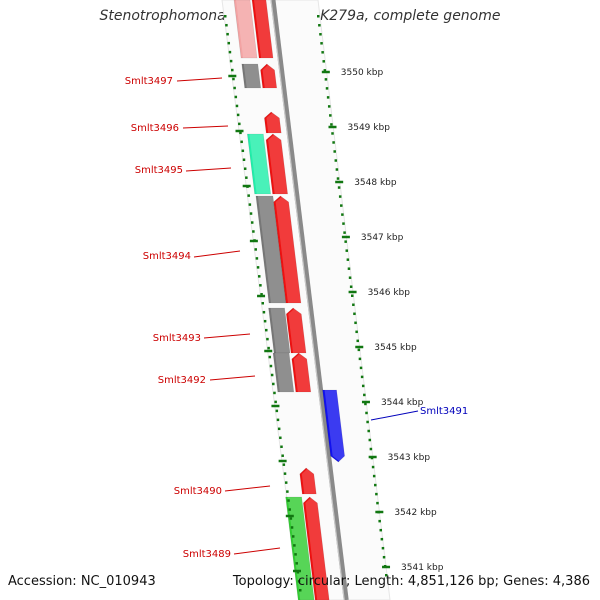  I want to click on cds-smlt3494-sheen, so click(289, 249).